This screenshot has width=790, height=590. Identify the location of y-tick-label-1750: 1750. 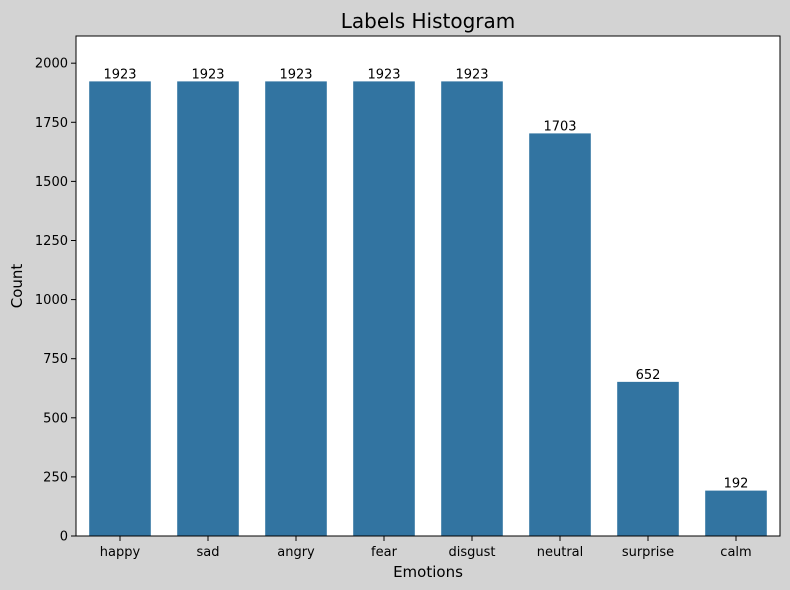
(51, 123).